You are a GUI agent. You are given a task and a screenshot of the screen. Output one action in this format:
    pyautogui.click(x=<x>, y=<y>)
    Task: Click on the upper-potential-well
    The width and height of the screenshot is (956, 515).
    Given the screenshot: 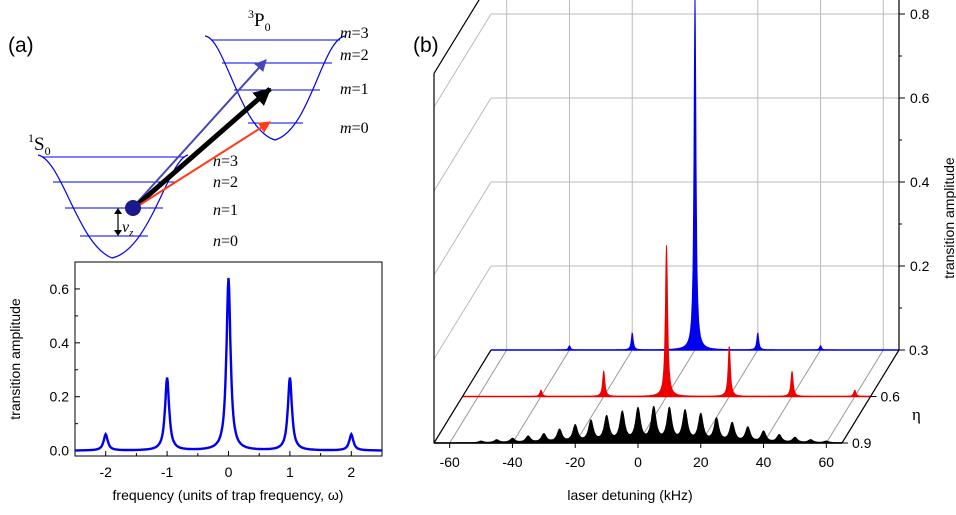 What is the action you would take?
    pyautogui.click(x=275, y=88)
    